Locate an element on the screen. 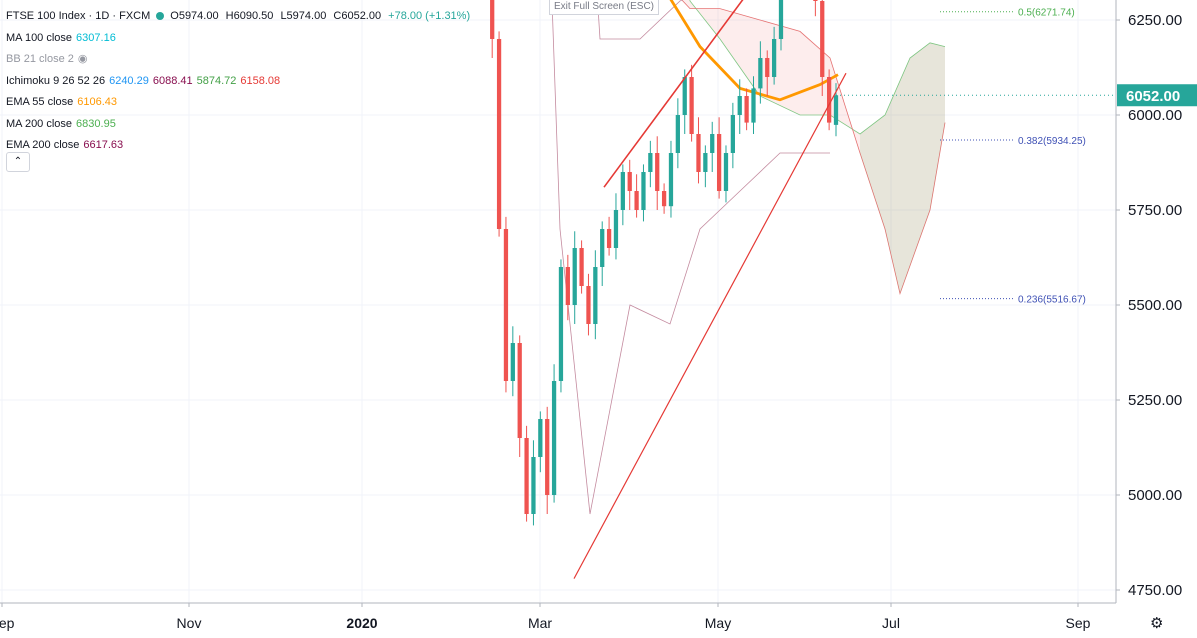  legend-label: EMA 200 close is located at coordinates (43, 145).